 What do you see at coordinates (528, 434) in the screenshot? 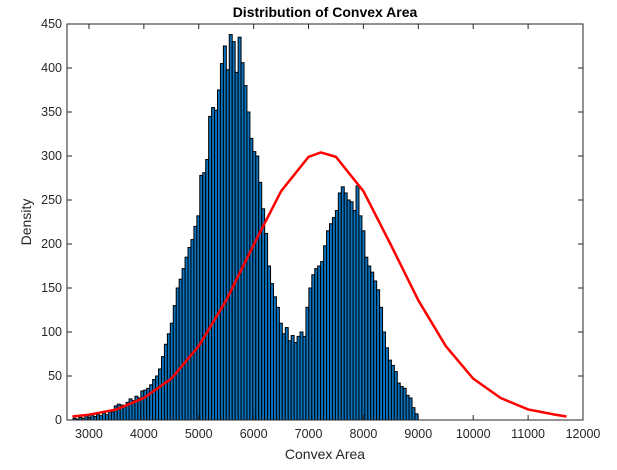
I see `x-tick-label: 11000` at bounding box center [528, 434].